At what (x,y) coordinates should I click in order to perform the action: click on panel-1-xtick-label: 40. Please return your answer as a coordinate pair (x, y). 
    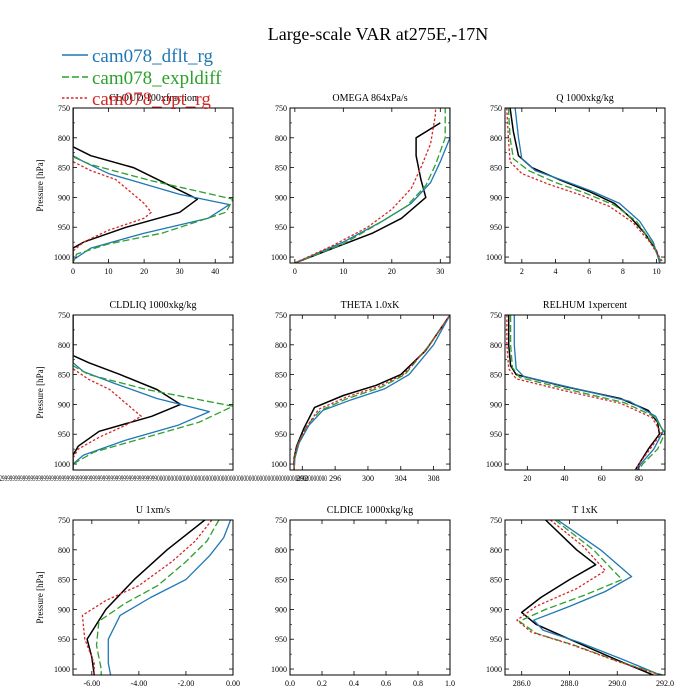
    Looking at the image, I should click on (215, 271).